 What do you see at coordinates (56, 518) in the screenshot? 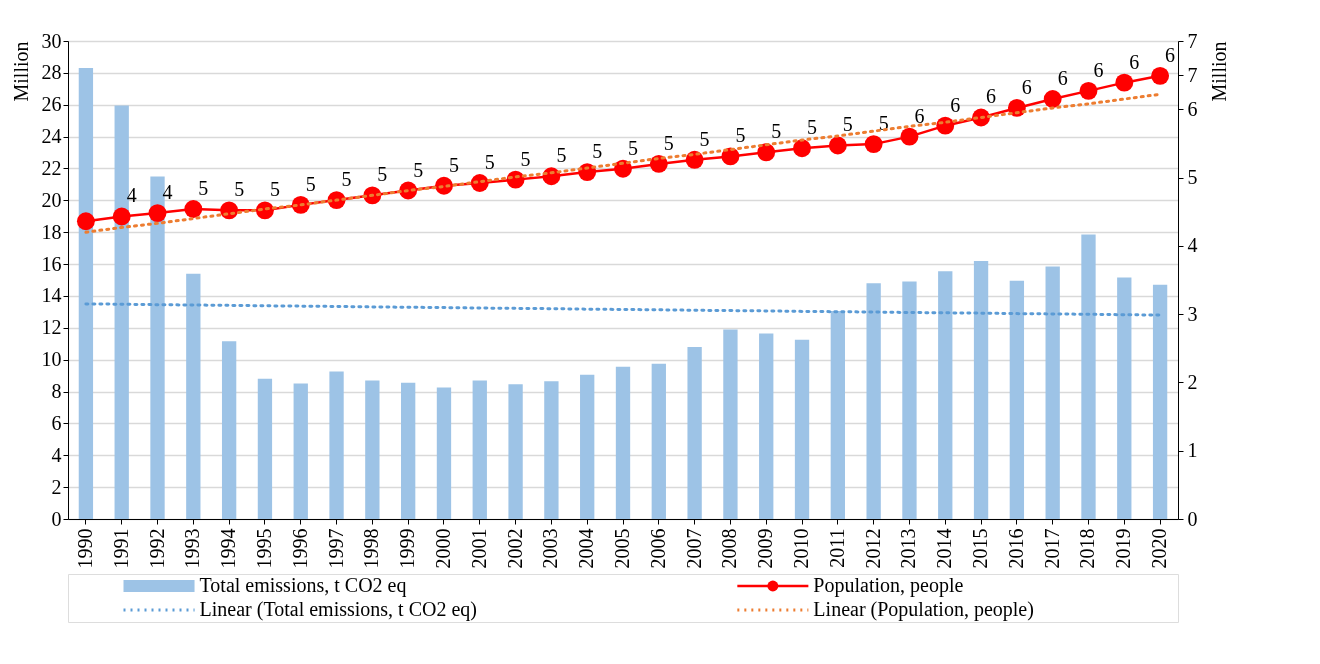
I see `y-tick-label: 0` at bounding box center [56, 518].